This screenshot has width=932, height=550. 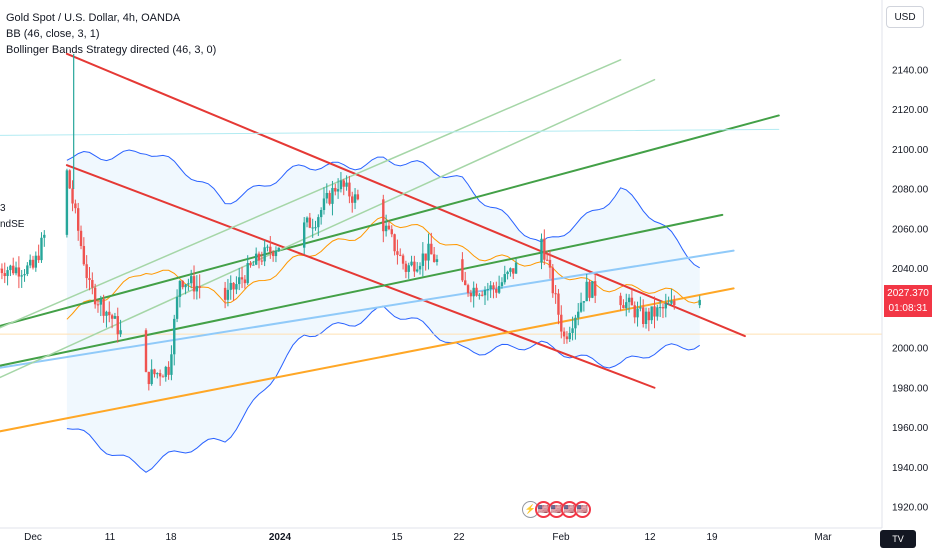 I want to click on bb-upper-band, so click(x=383, y=209).